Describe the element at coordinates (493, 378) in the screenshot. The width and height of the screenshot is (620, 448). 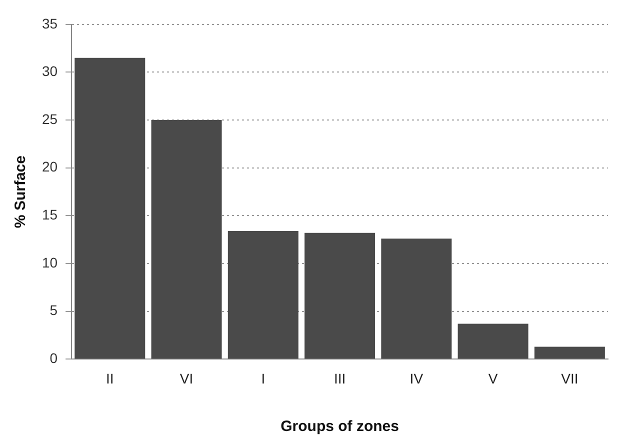
I see `x-tick-label: V` at that location.